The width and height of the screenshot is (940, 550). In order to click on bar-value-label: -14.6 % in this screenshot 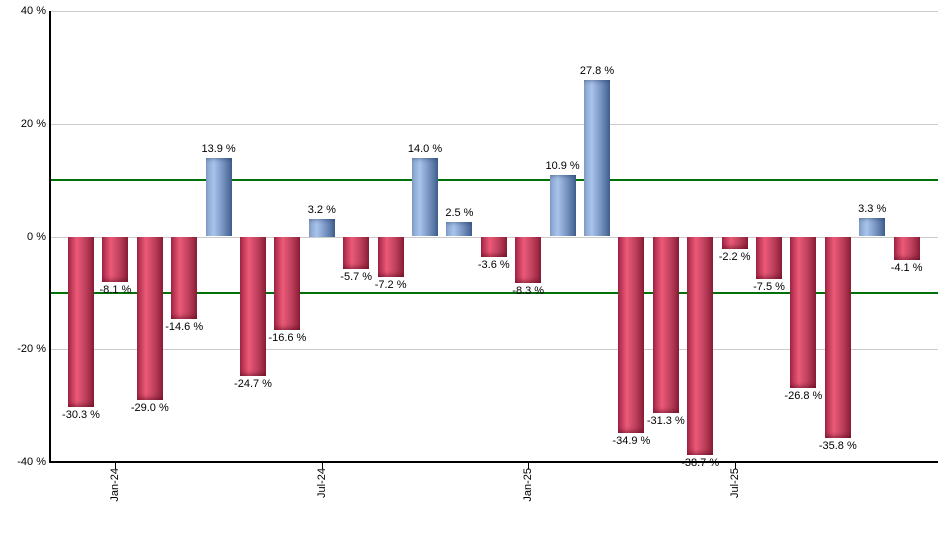, I will do `click(184, 326)`.